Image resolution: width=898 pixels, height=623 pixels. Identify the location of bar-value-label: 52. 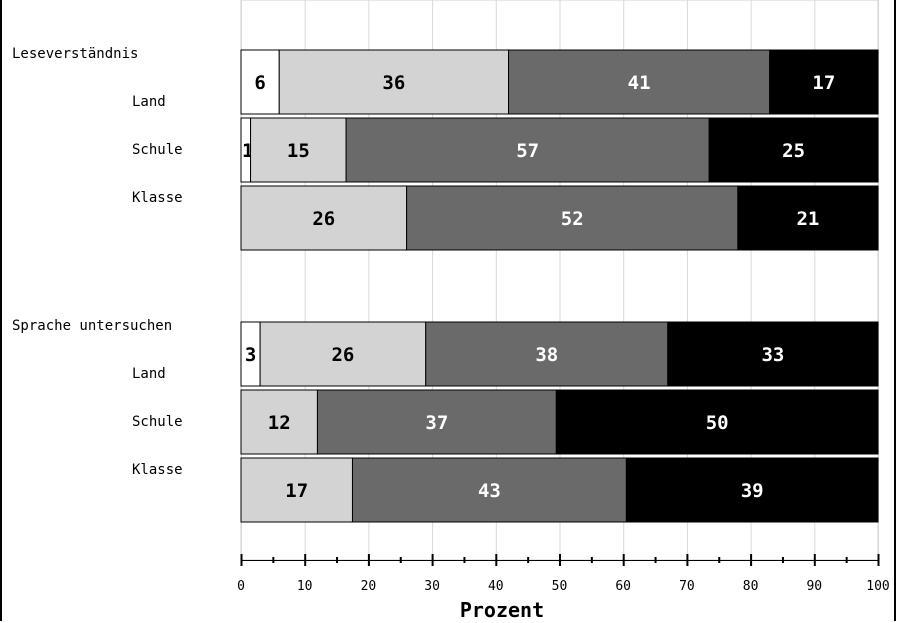
(572, 219).